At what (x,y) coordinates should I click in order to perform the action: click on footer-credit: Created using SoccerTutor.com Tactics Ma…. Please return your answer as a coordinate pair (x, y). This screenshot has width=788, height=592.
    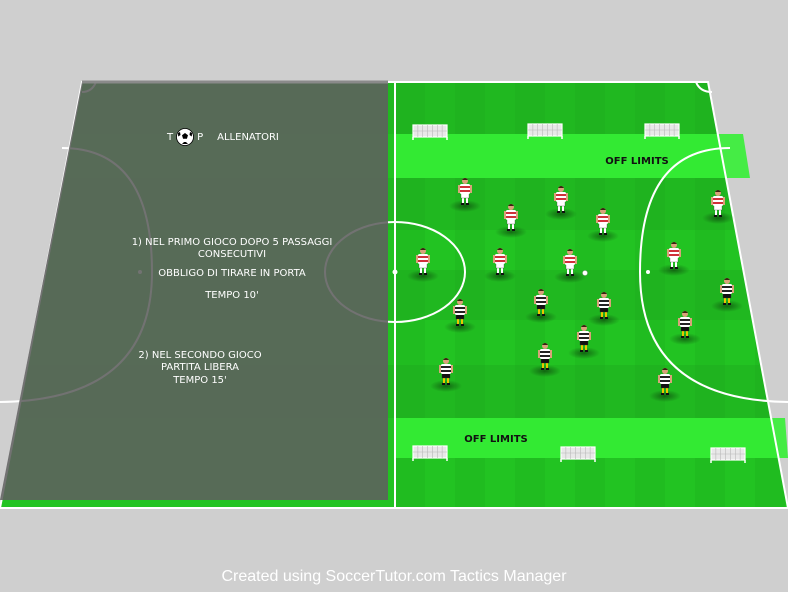
    Looking at the image, I should click on (394, 576).